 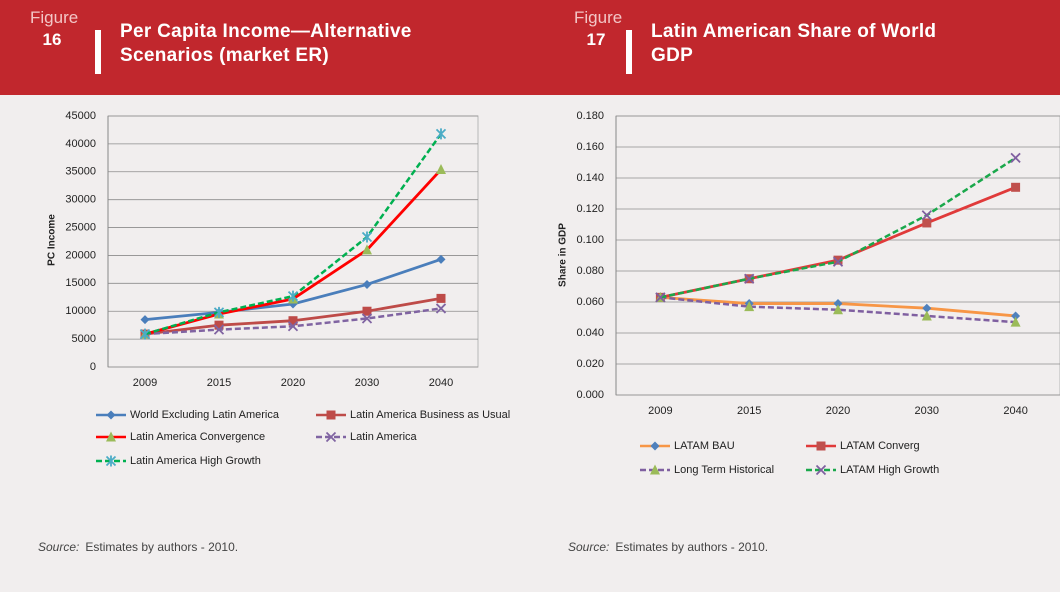 What do you see at coordinates (80, 255) in the screenshot?
I see `y-tick-label: 20000` at bounding box center [80, 255].